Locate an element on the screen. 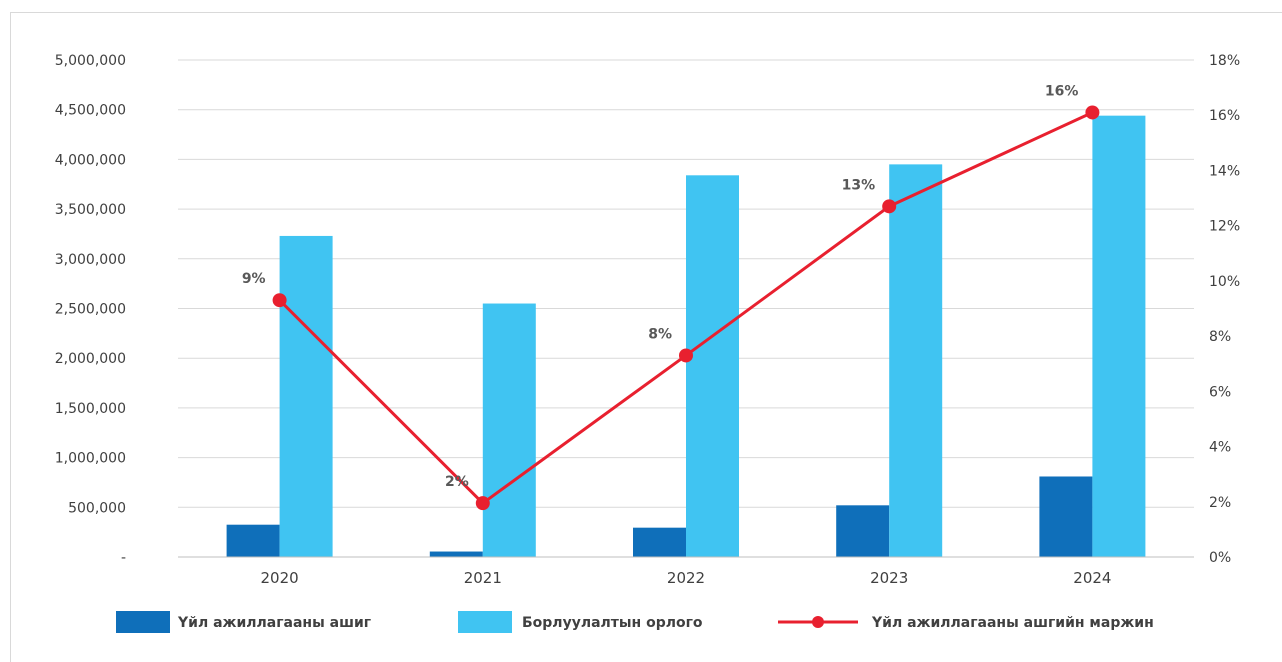  y-left-tick-label: 5,000,000 is located at coordinates (90, 61).